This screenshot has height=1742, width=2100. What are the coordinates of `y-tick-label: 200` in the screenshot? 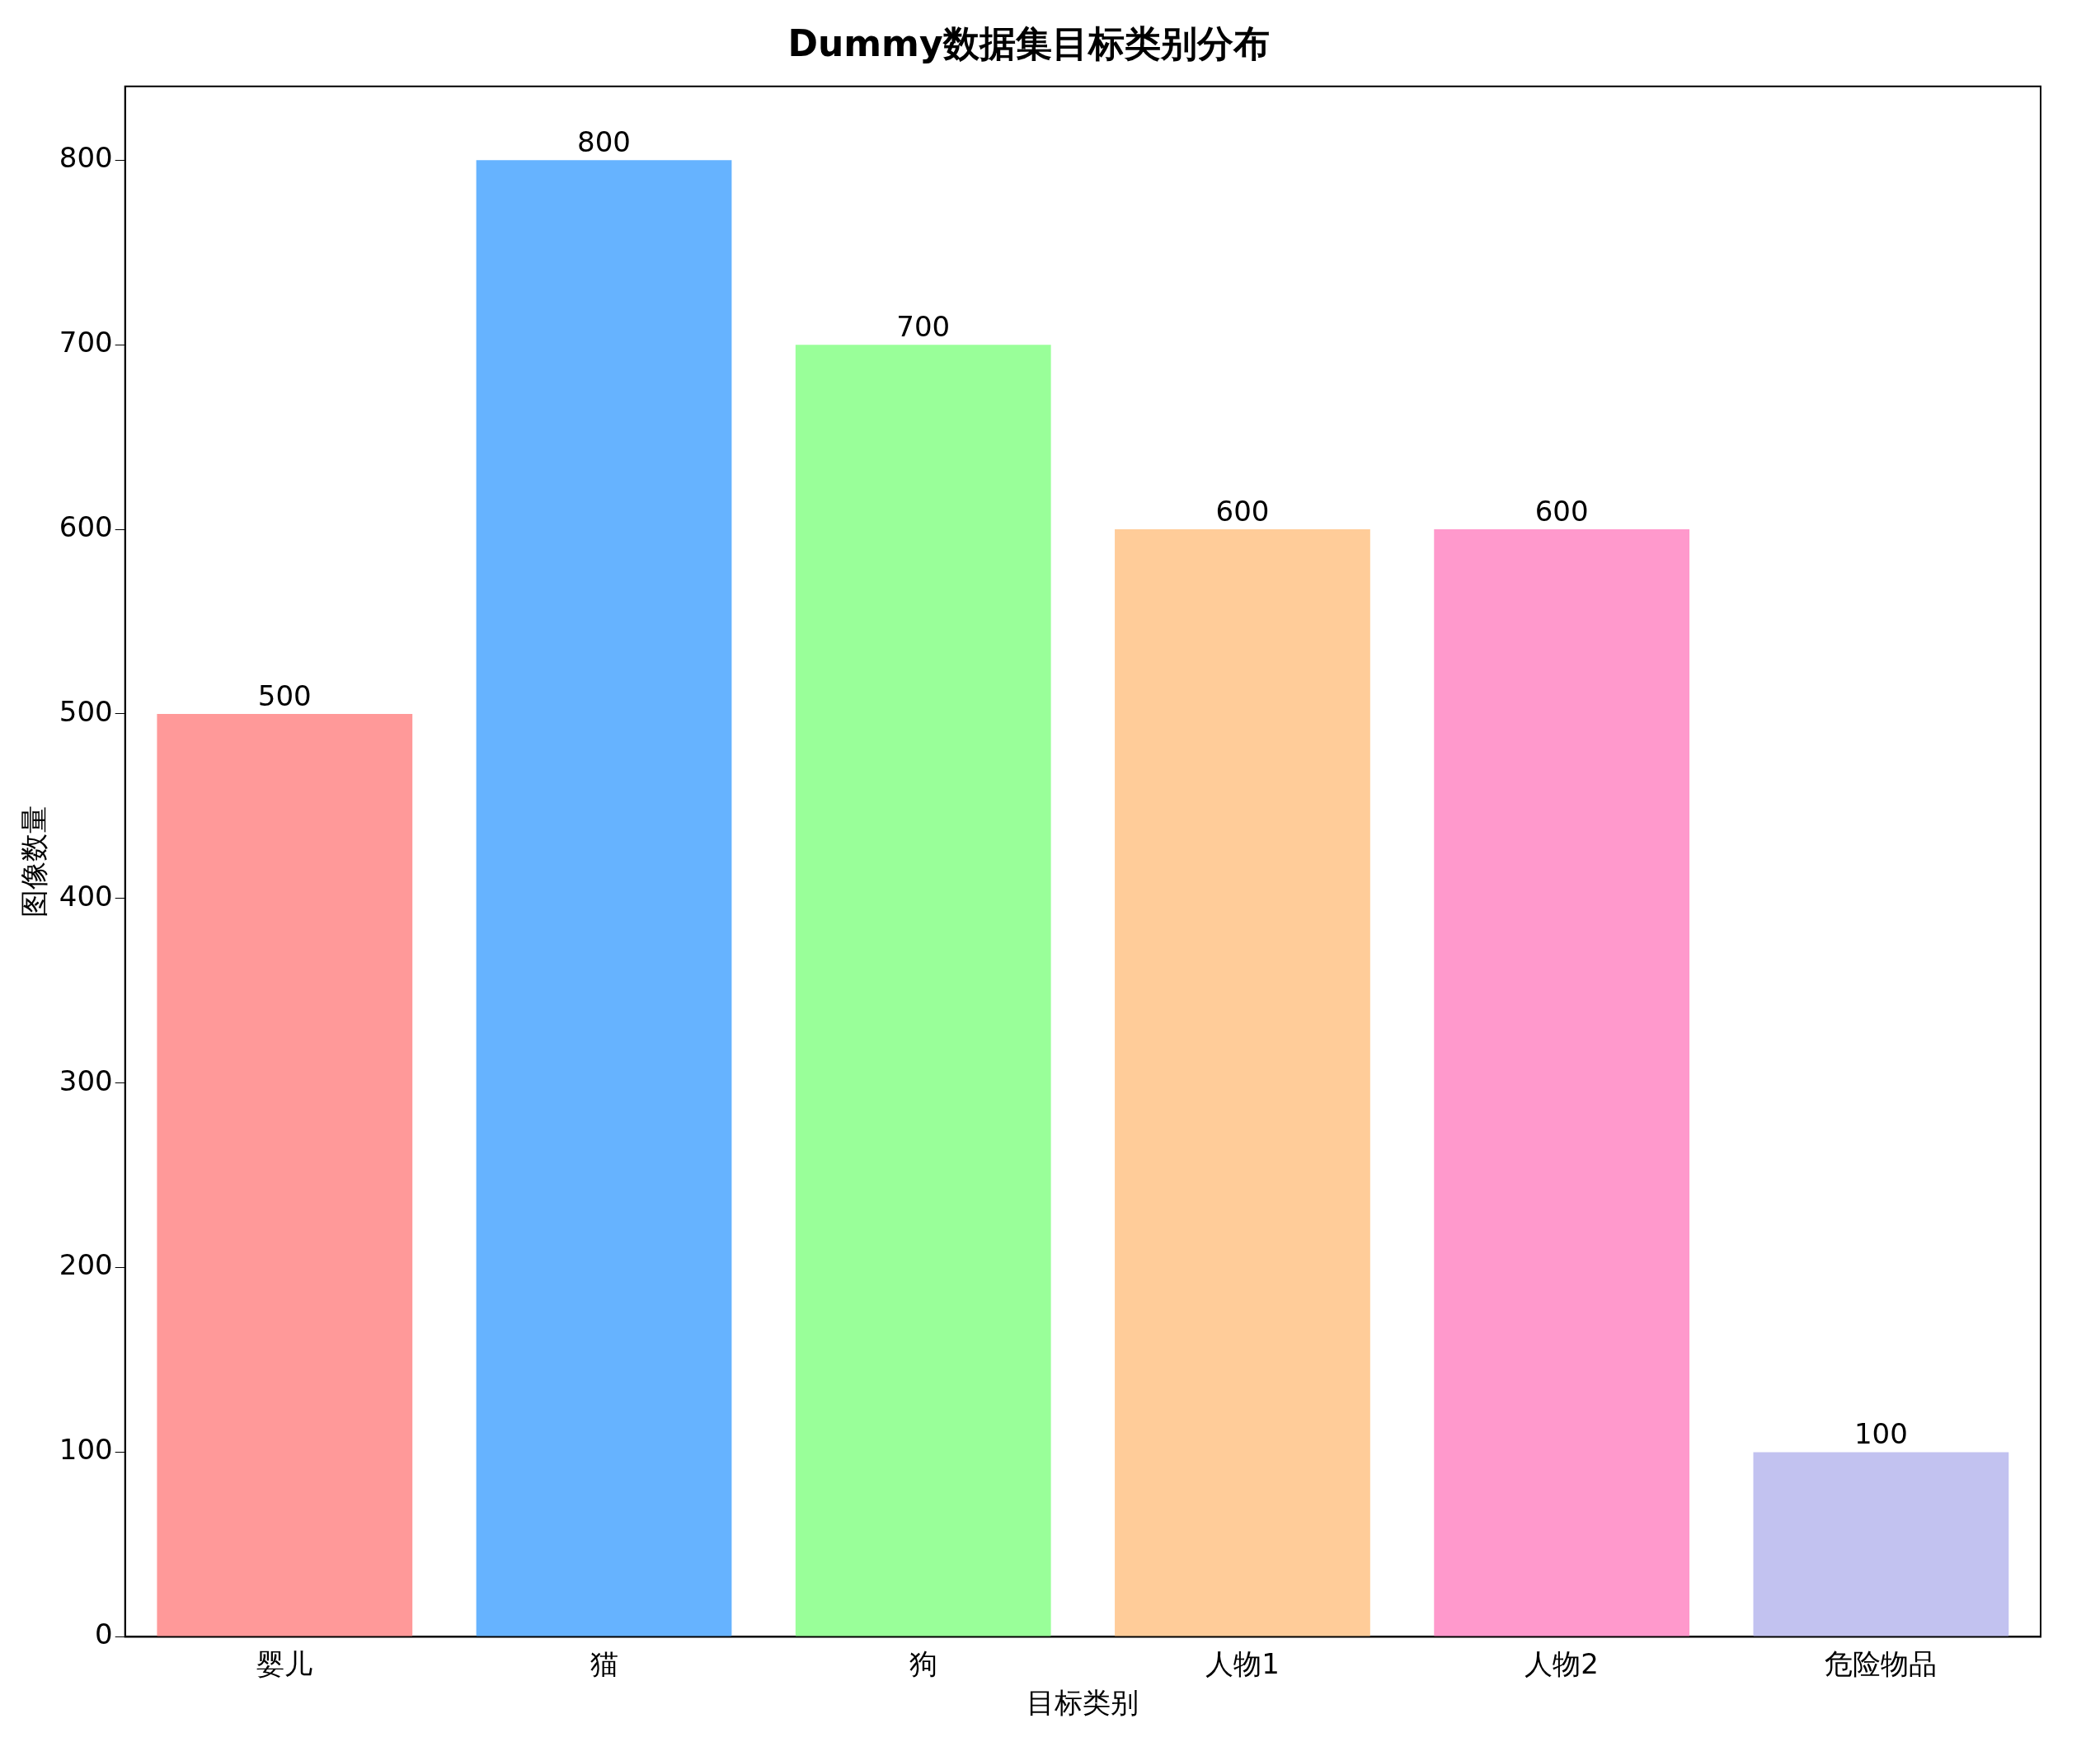 It's located at (86, 1265).